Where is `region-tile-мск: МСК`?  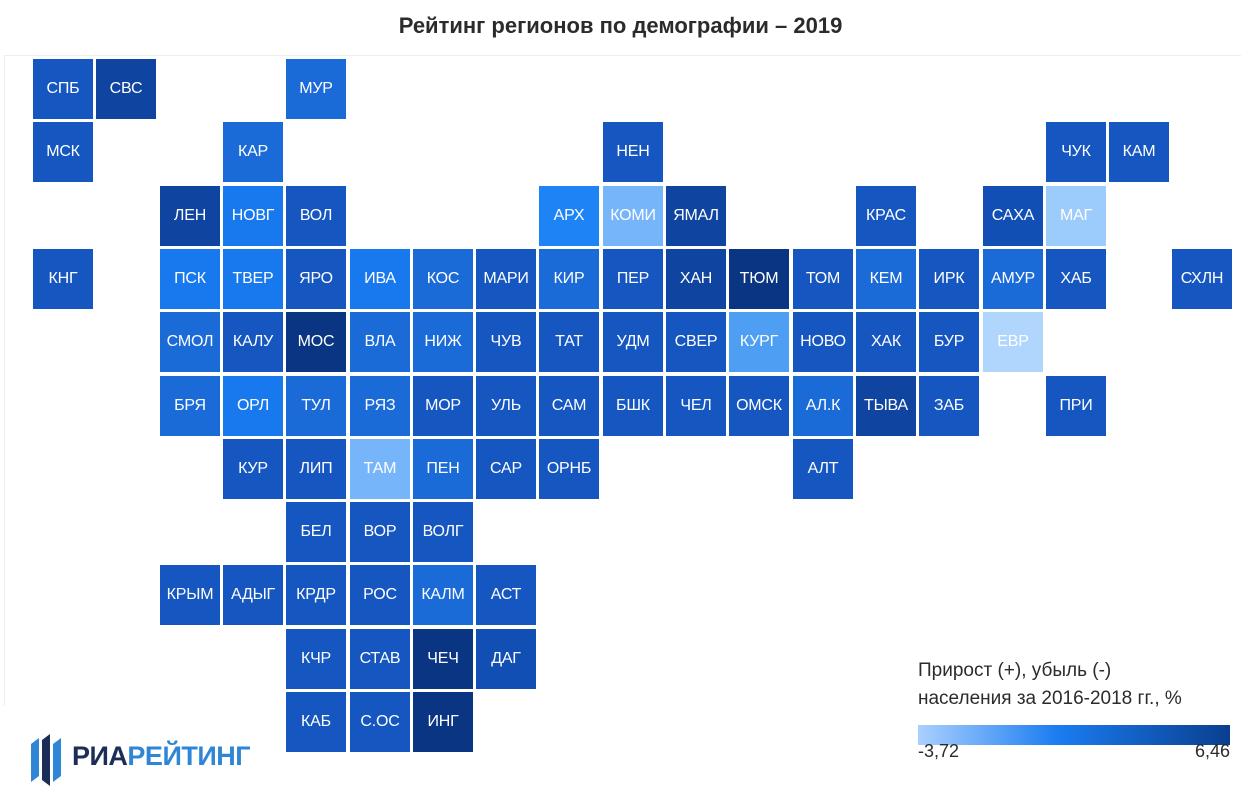 region-tile-мск: МСК is located at coordinates (63, 152).